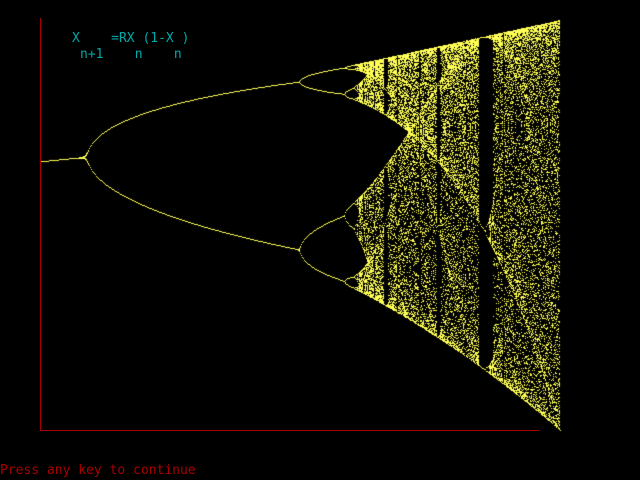  I want to click on y-axis, so click(40, 224).